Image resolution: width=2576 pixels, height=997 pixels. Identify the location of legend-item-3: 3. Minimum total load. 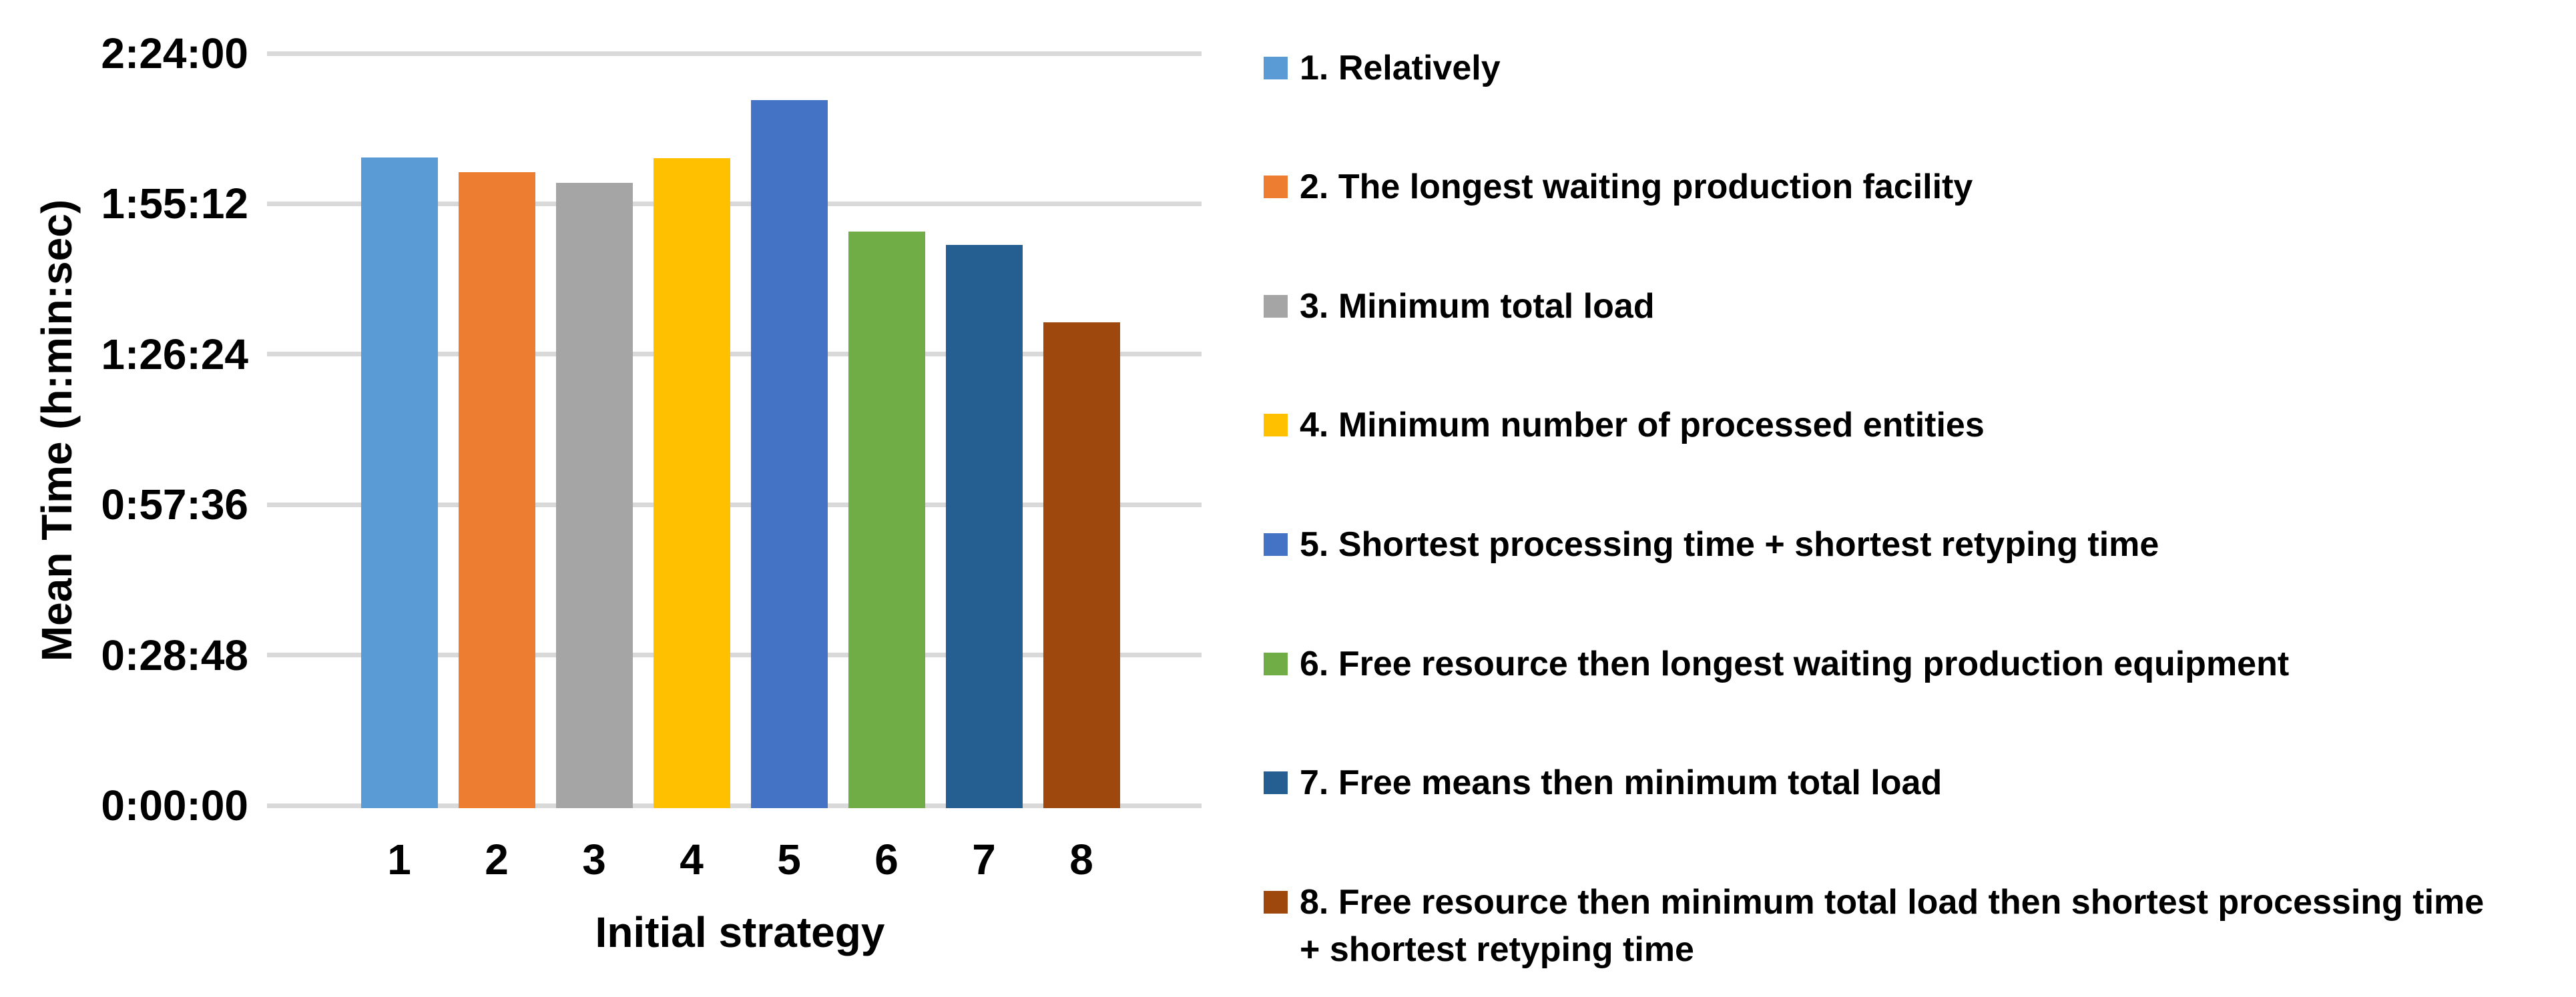
(1459, 306).